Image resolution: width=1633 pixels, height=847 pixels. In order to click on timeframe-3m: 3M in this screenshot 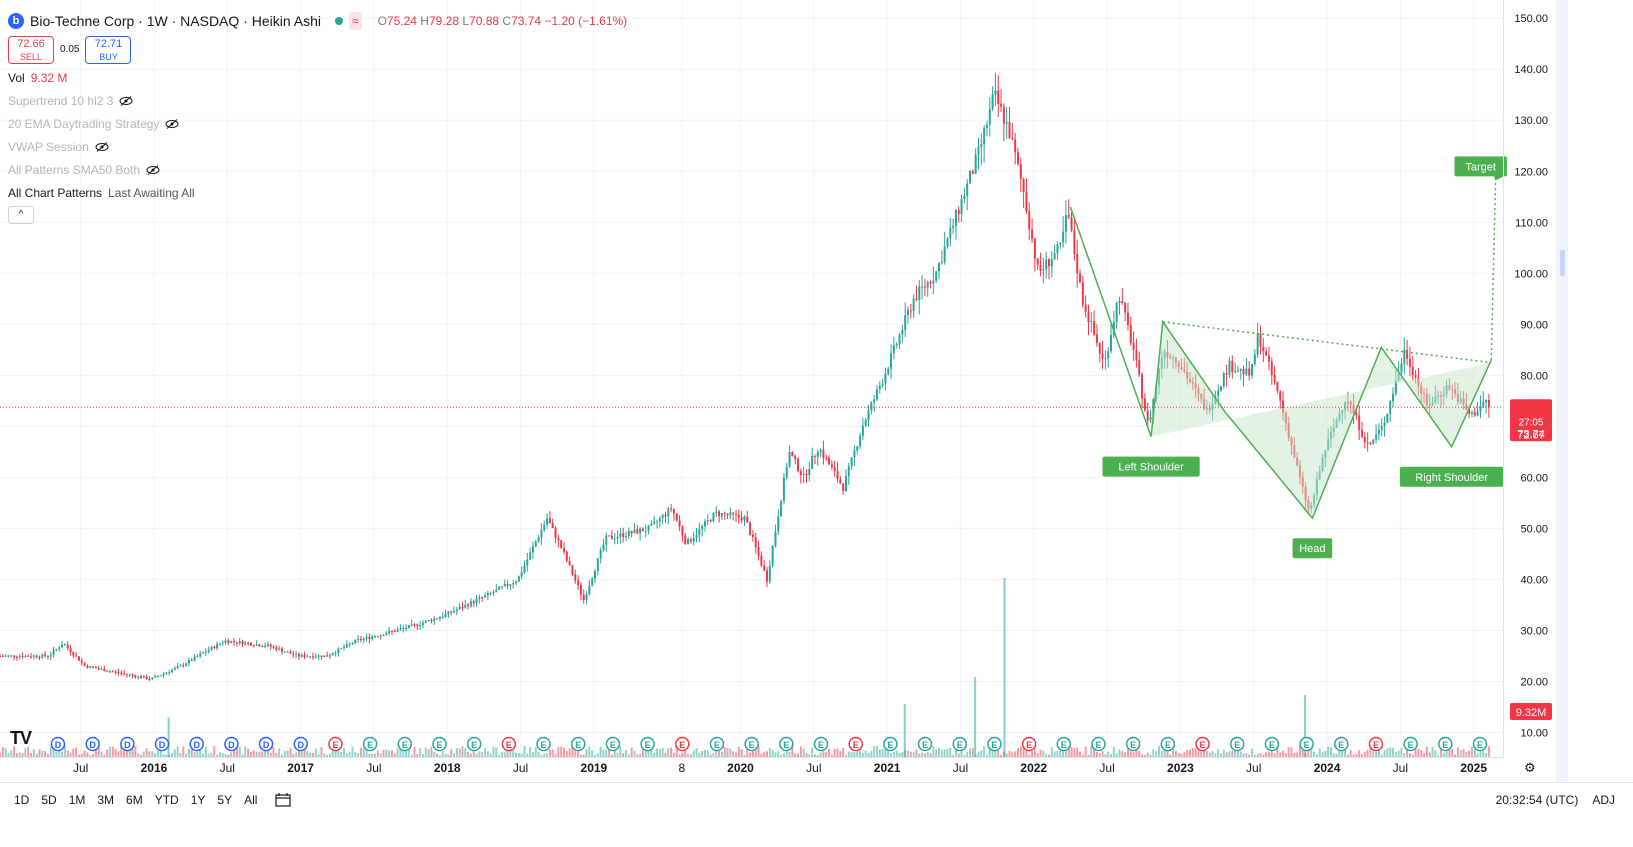, I will do `click(106, 800)`.